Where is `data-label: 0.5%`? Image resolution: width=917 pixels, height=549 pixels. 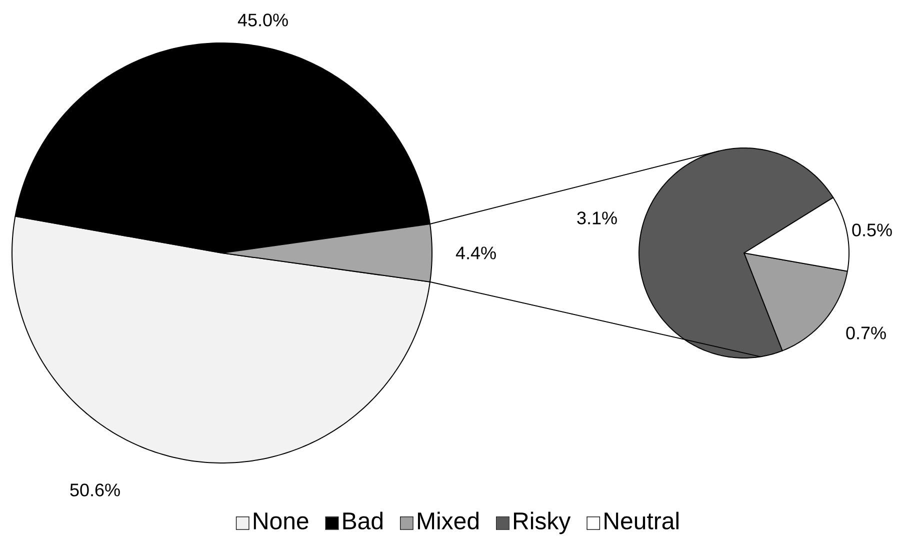 data-label: 0.5% is located at coordinates (872, 230).